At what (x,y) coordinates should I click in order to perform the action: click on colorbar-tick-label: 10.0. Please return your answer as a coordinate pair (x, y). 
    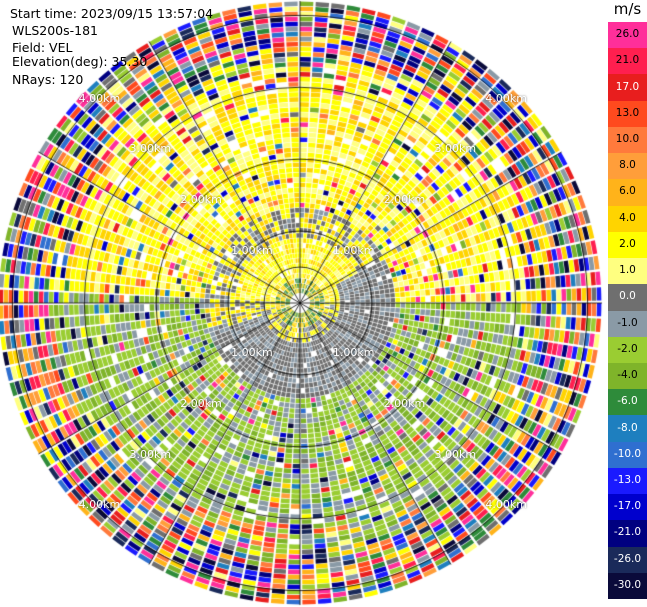
    Looking at the image, I should click on (627, 139).